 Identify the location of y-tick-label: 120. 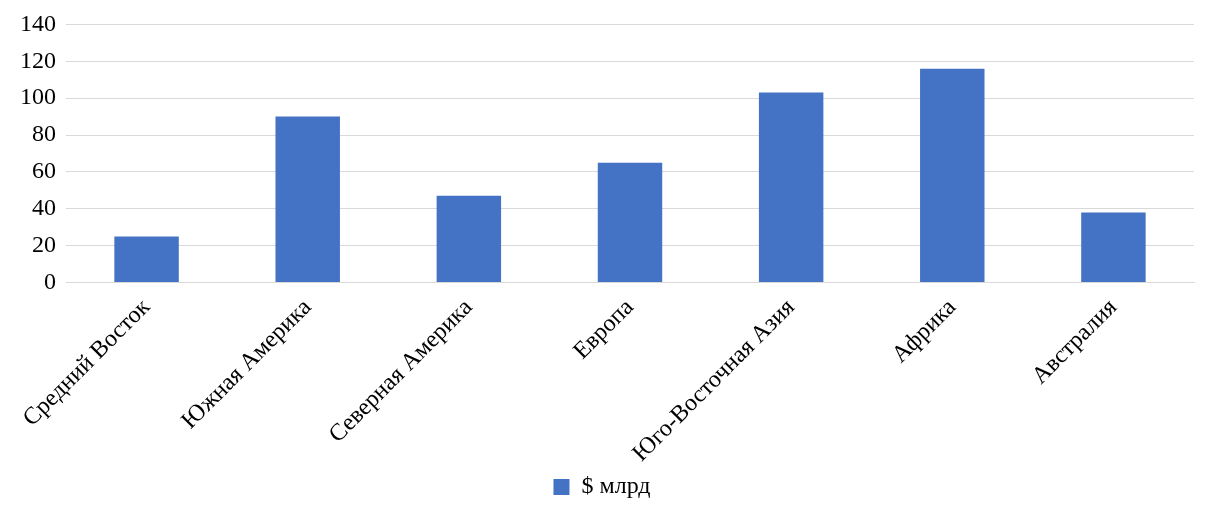
(38, 59).